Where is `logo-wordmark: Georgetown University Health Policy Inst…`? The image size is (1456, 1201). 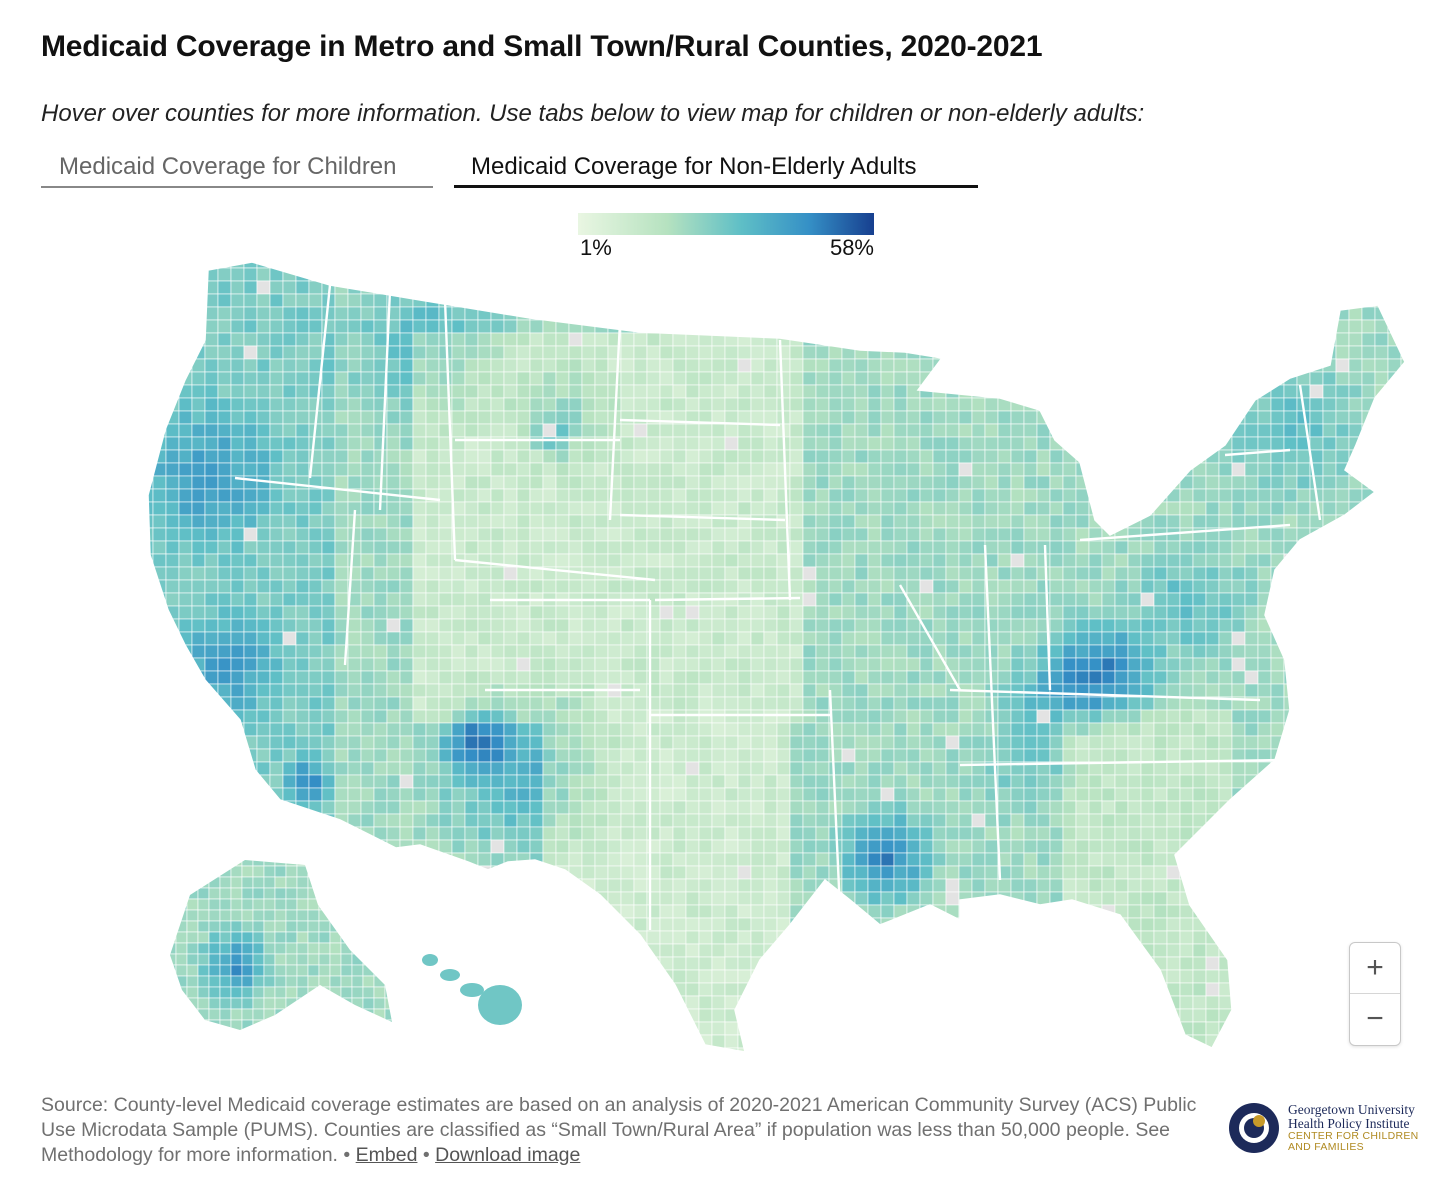 logo-wordmark: Georgetown University Health Policy Inst… is located at coordinates (1353, 1128).